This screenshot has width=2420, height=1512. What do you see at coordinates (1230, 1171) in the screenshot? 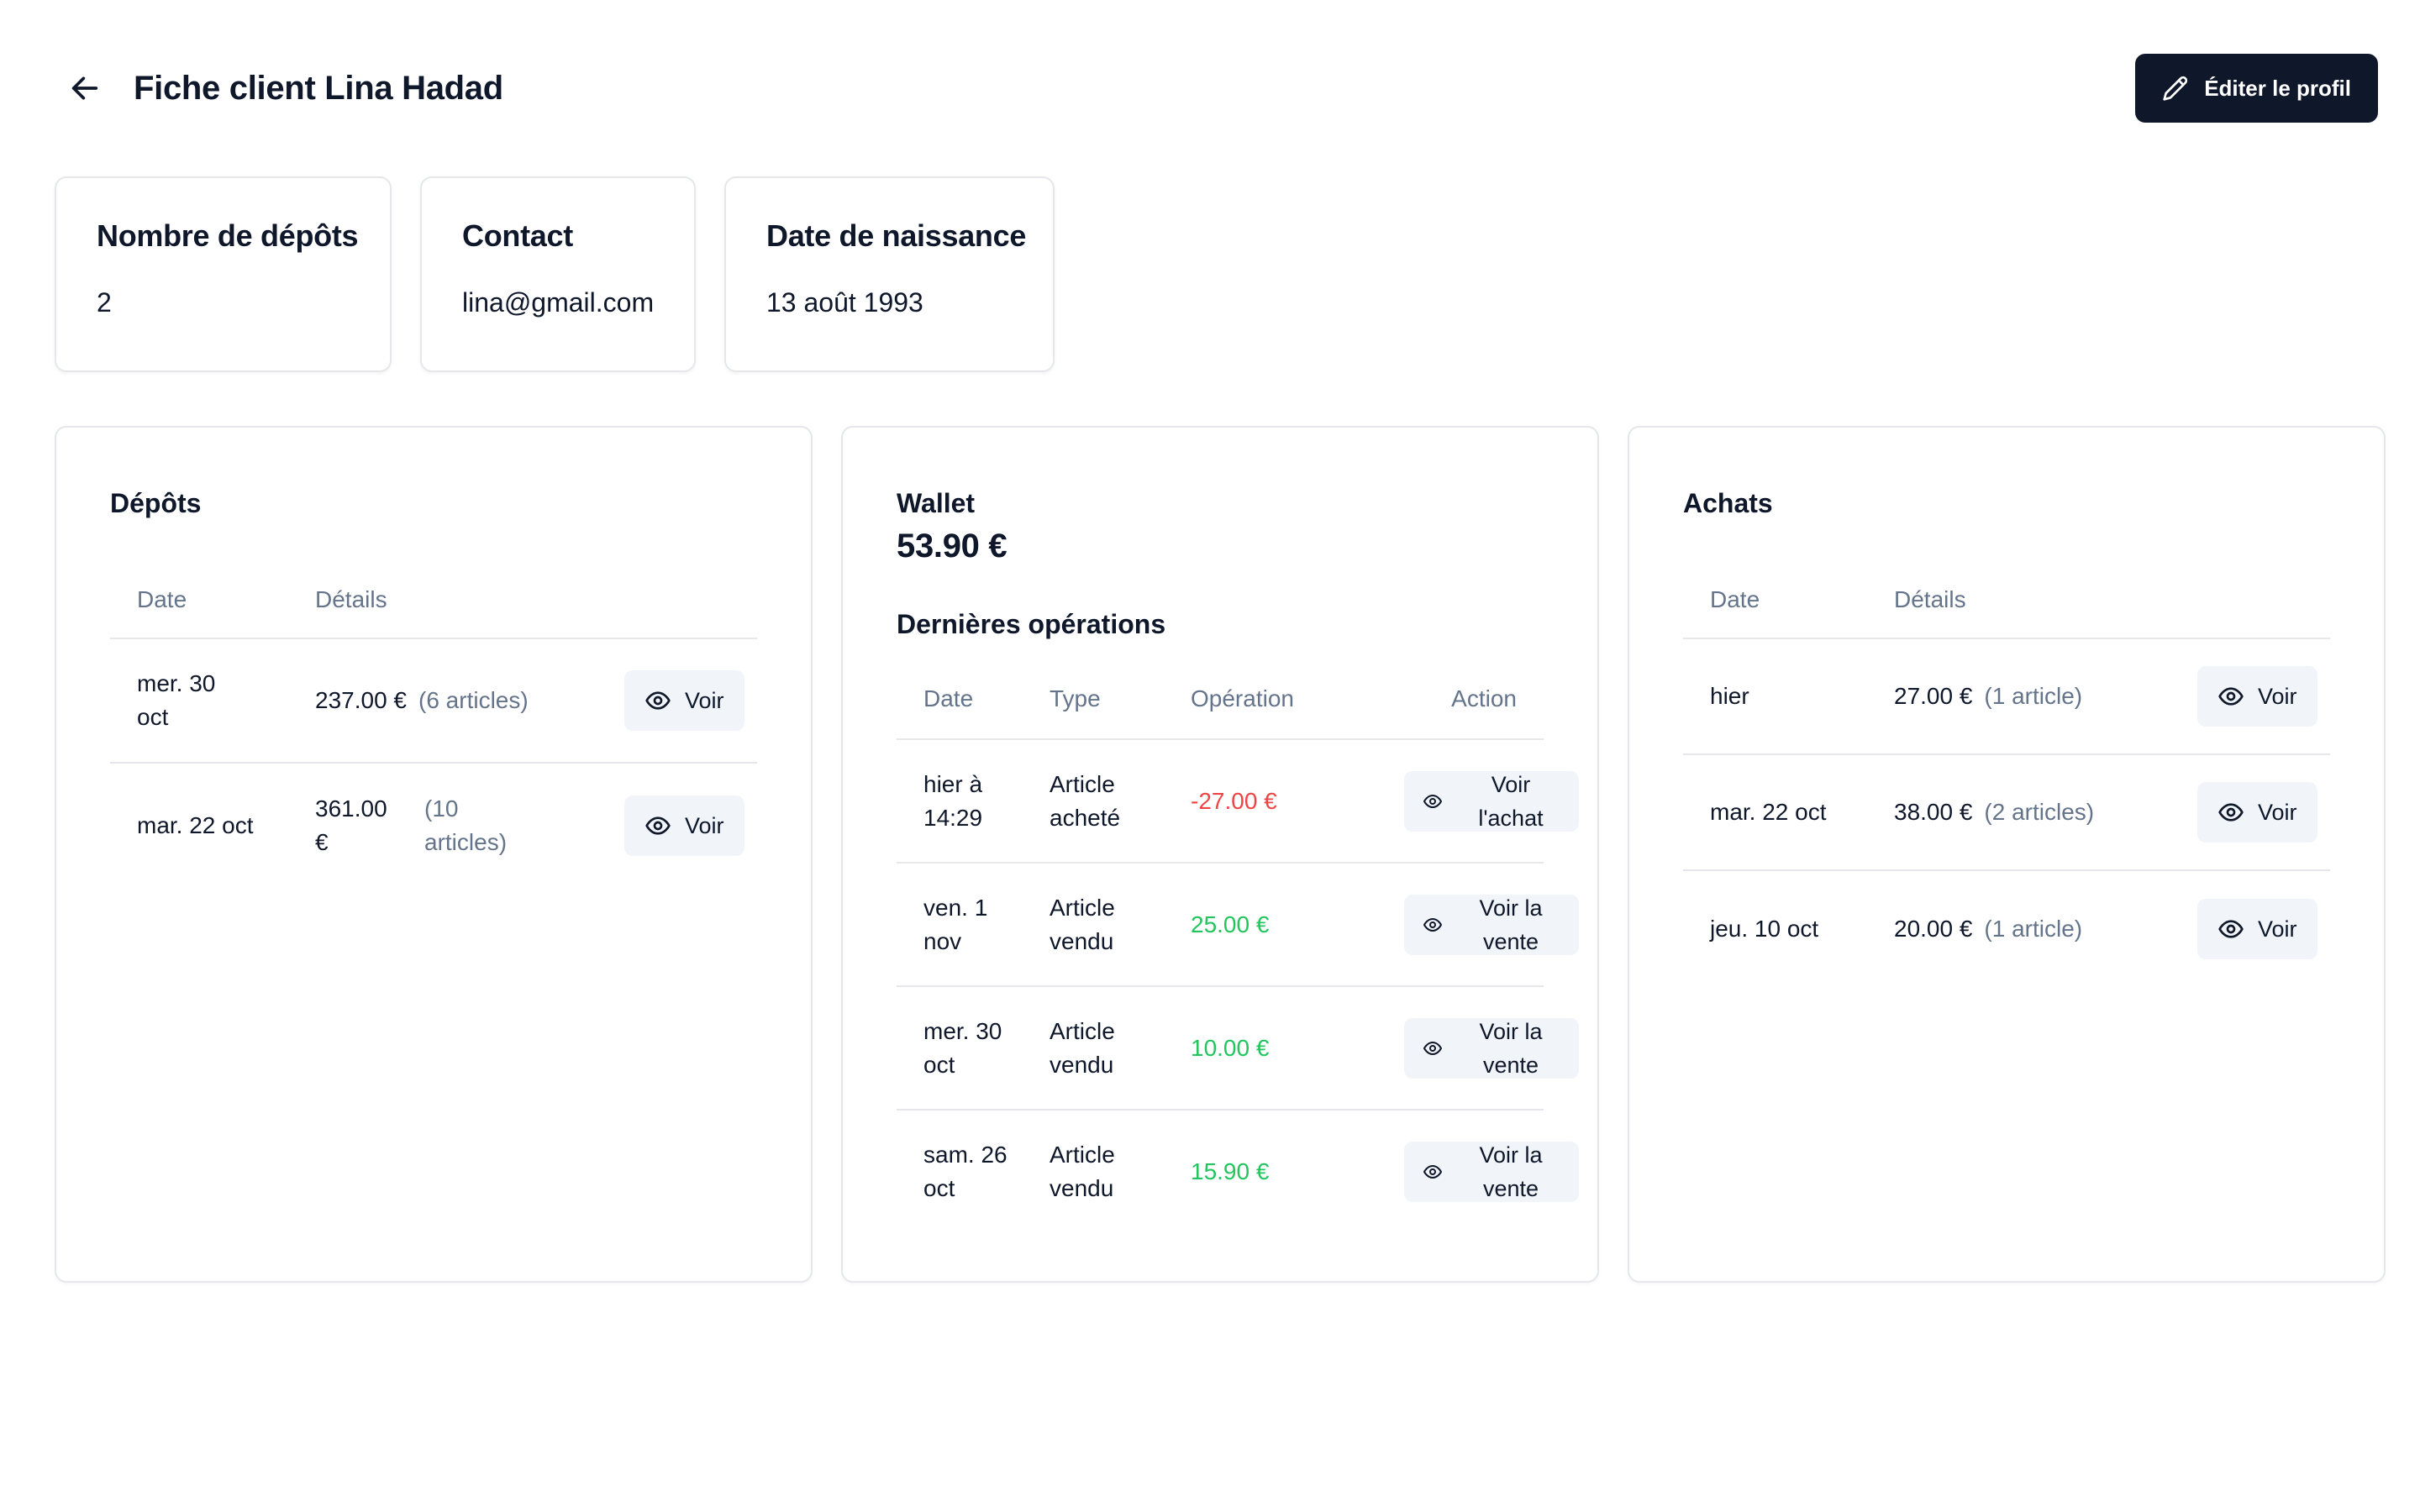
I see `row-operation: 15.90 €` at bounding box center [1230, 1171].